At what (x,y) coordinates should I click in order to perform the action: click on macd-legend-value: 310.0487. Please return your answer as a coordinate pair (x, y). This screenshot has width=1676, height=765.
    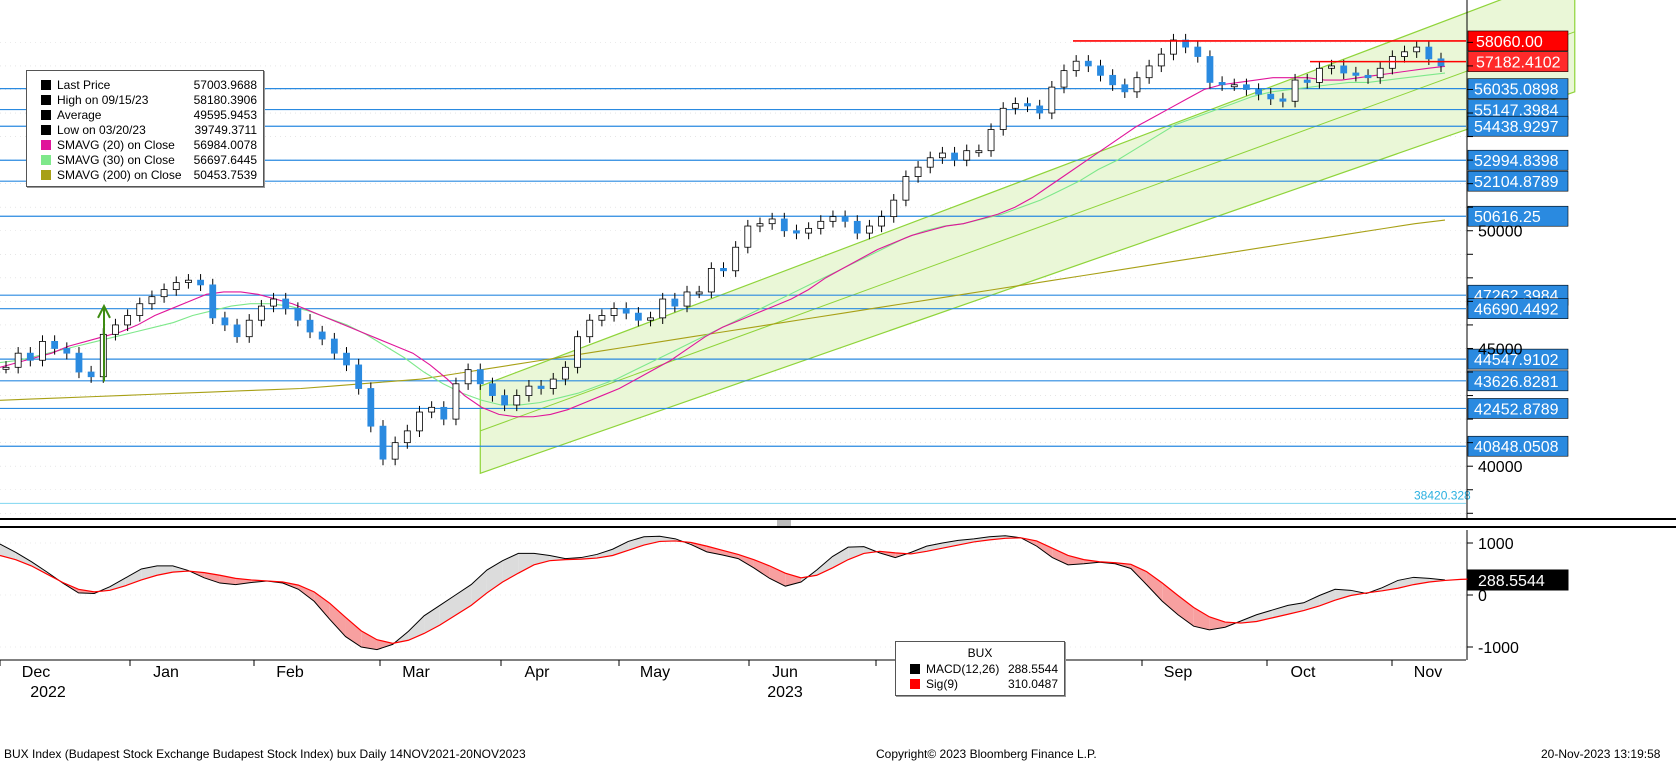
    Looking at the image, I should click on (1032, 683).